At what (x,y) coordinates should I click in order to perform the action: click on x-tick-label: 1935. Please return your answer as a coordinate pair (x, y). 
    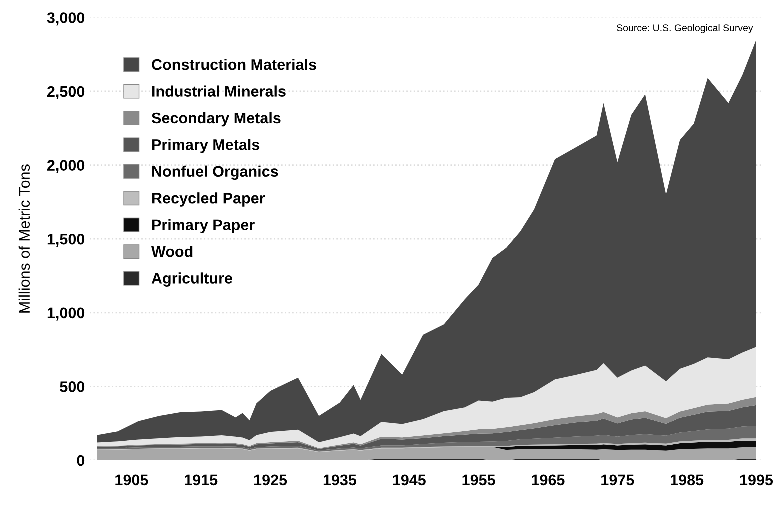
    Looking at the image, I should click on (340, 480).